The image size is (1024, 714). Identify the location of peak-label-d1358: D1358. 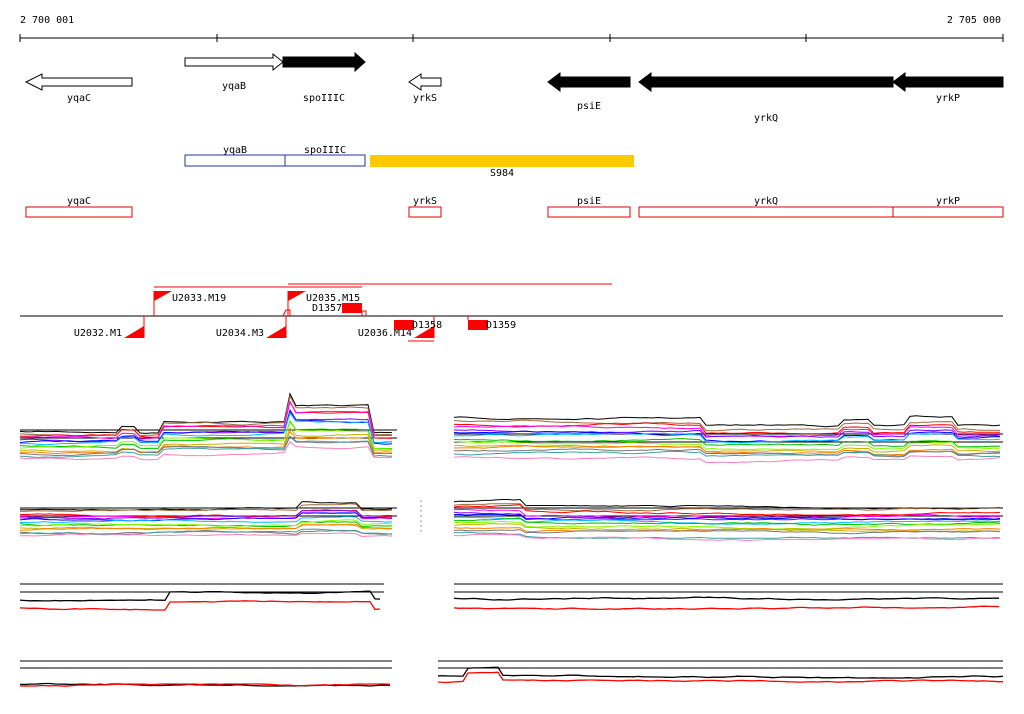
(427, 325).